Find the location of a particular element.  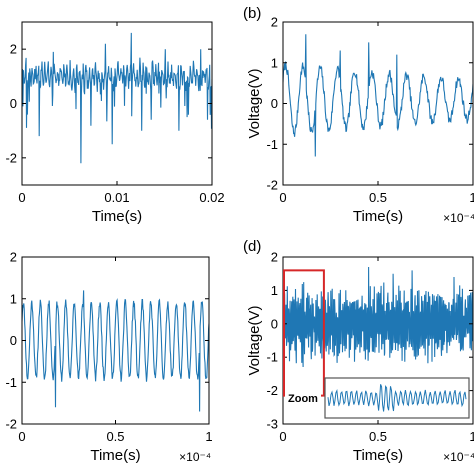

zoom-label-background is located at coordinates (303, 397).